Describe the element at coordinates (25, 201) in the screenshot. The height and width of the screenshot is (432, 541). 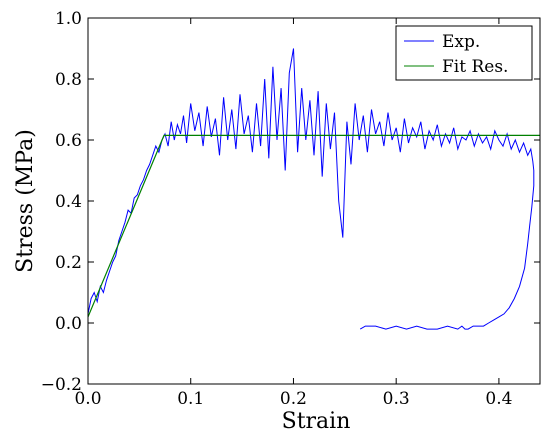
I see `y-axis-title: Stress (MPa)` at that location.